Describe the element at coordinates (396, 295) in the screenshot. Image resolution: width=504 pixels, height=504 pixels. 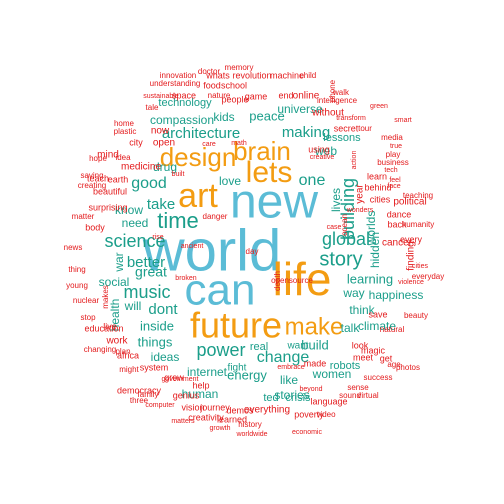
I see `cloud-word-happiness: happiness` at that location.